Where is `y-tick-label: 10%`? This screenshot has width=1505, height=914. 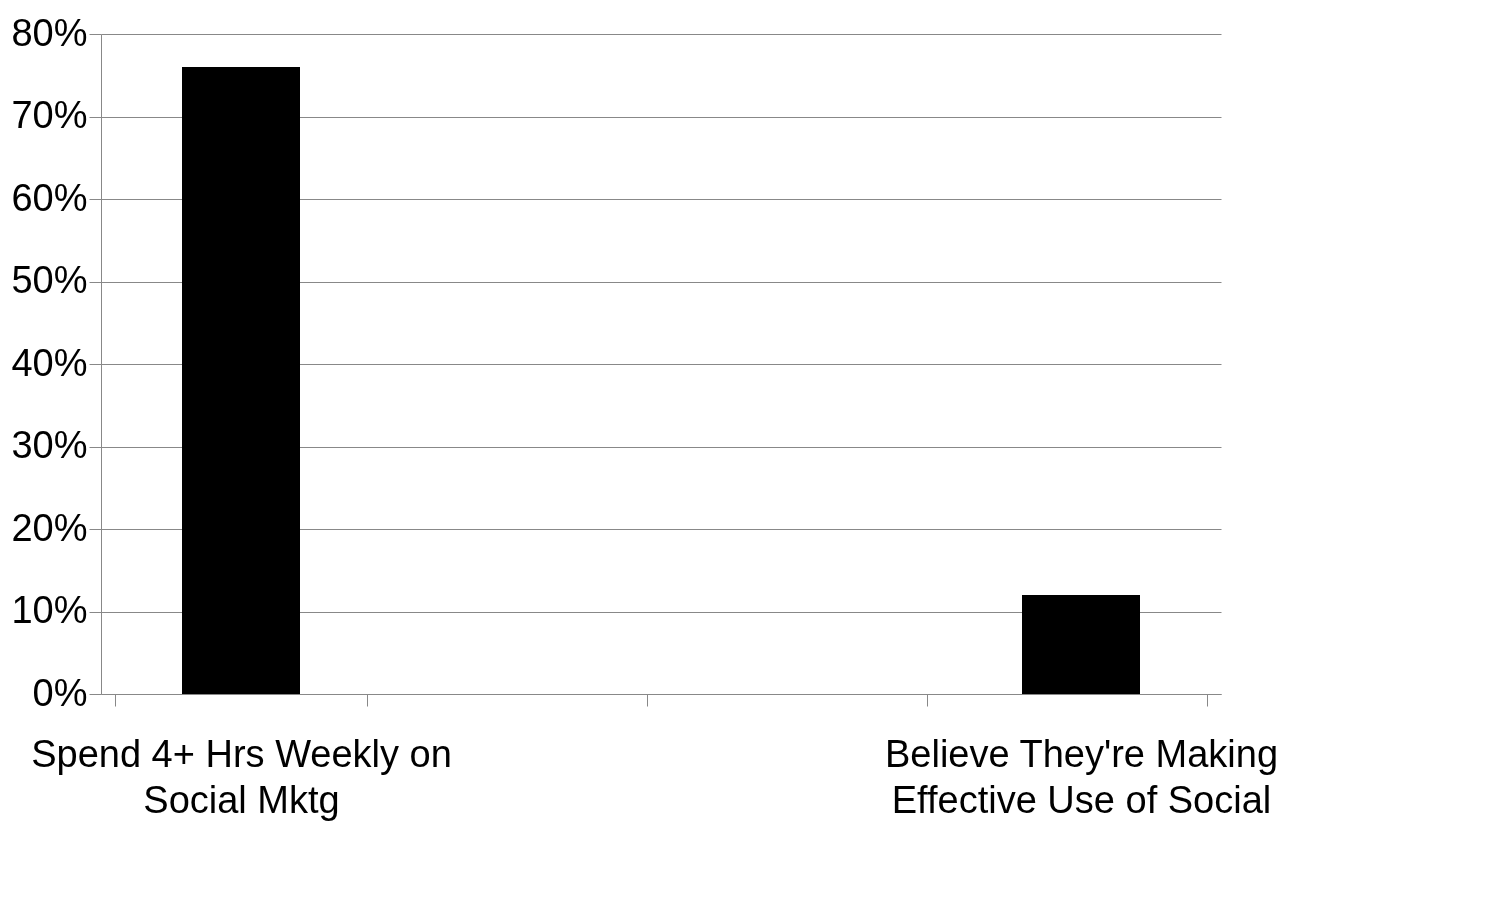
y-tick-label: 10% is located at coordinates (49, 610).